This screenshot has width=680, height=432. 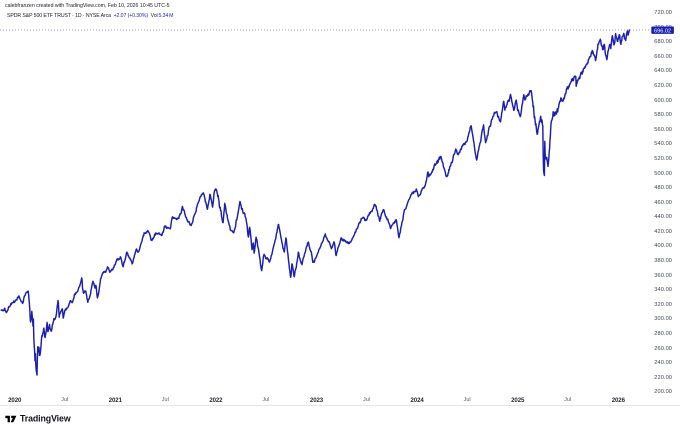 What do you see at coordinates (45, 419) in the screenshot?
I see `svg-text: TradingView` at bounding box center [45, 419].